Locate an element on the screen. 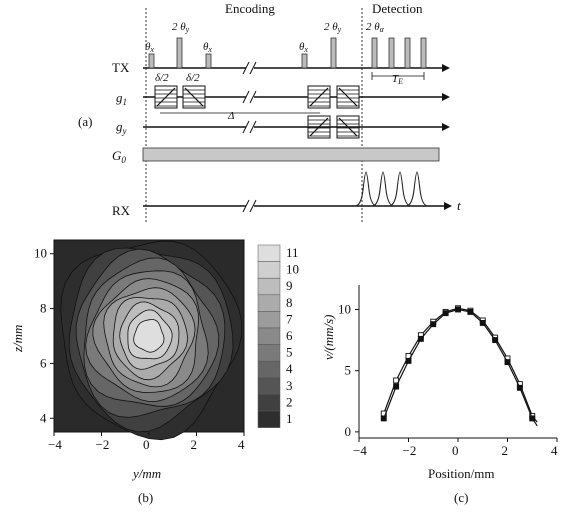 The image size is (572, 515). panel-c-label: (c) is located at coordinates (461, 497).